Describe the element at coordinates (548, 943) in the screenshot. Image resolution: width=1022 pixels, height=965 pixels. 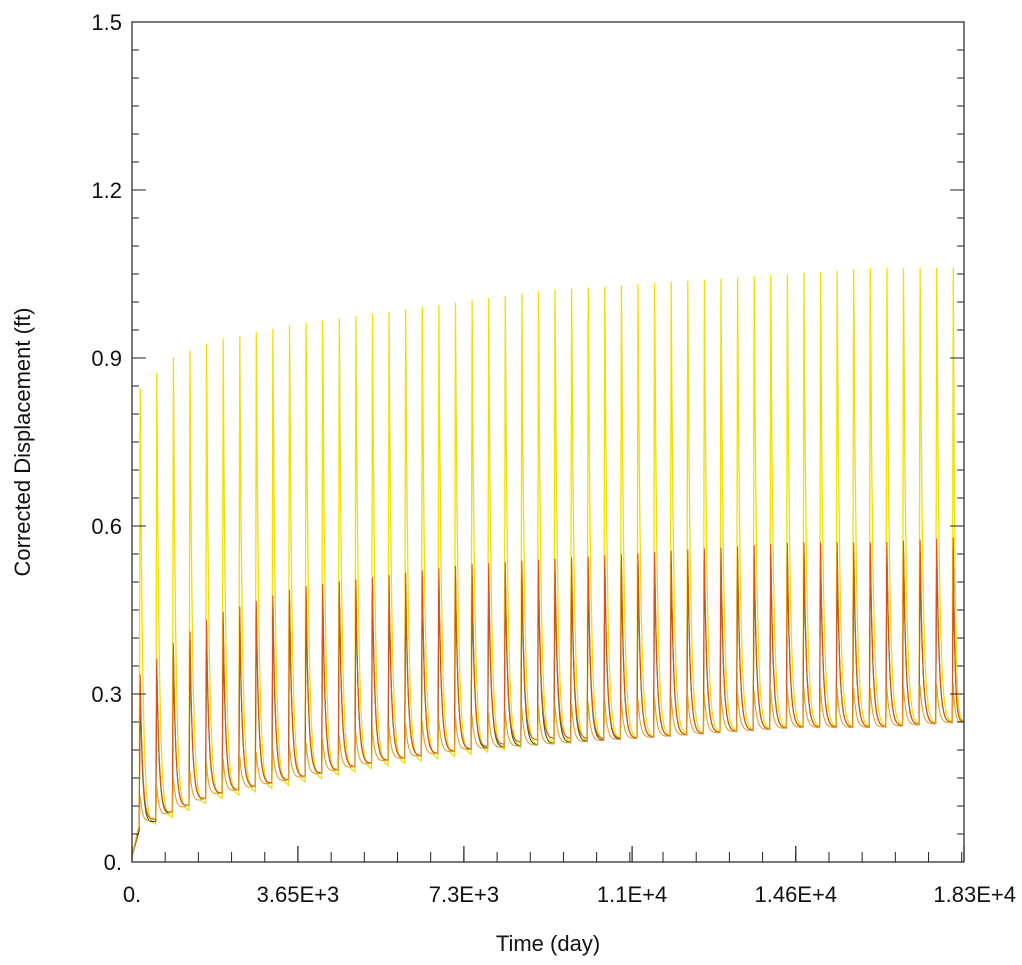
I see `x-axis-label: Time (day)` at that location.